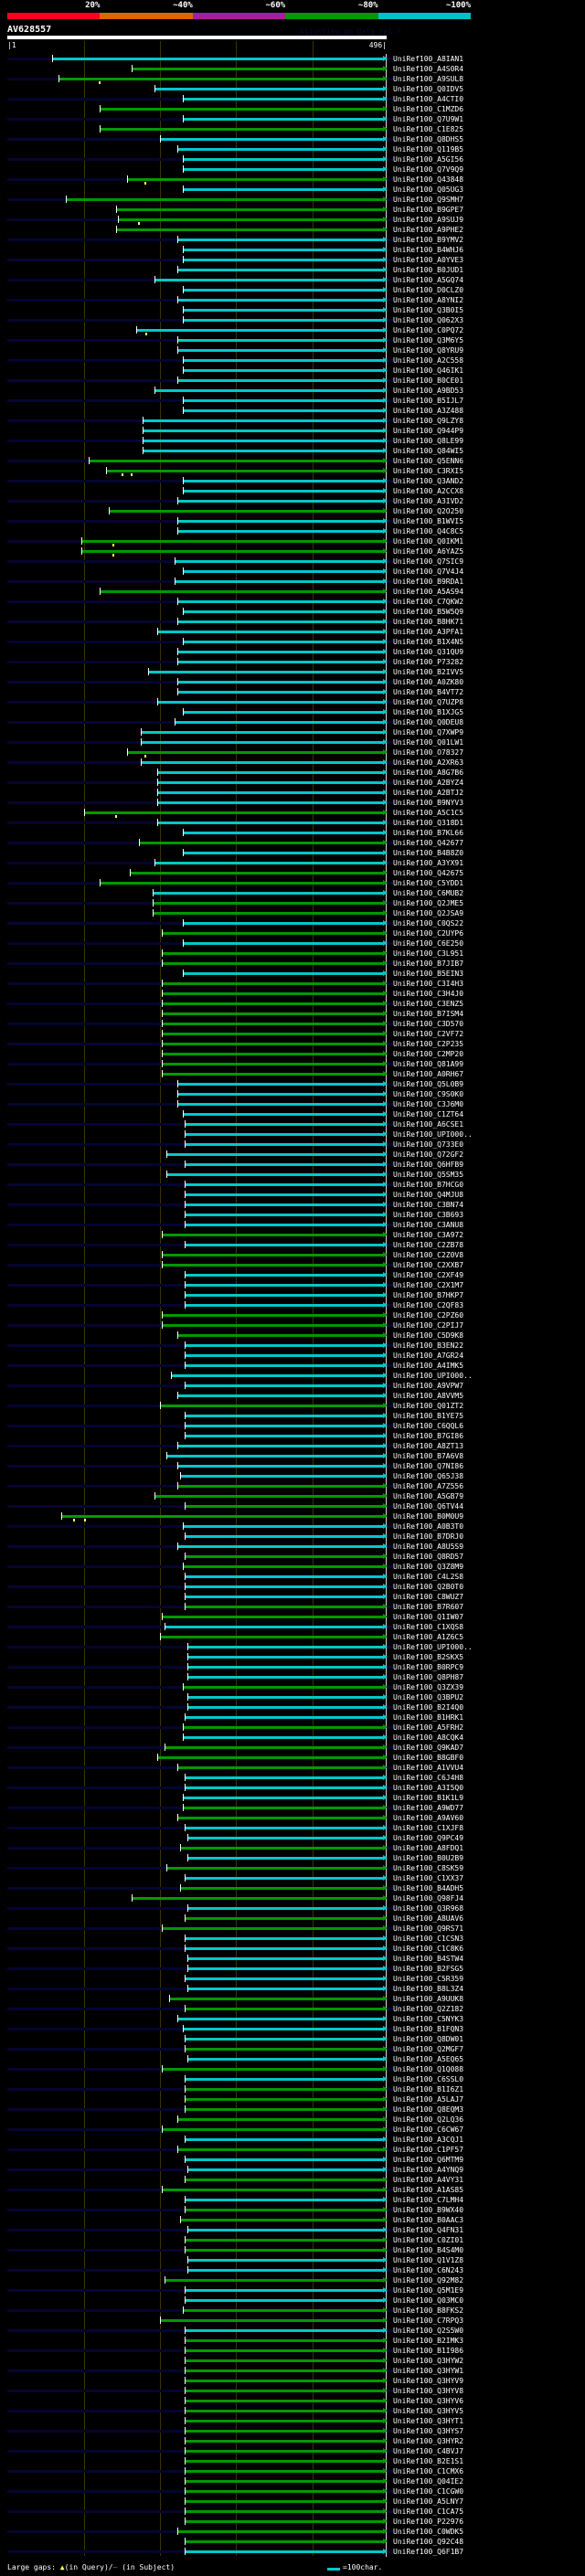  What do you see at coordinates (429, 1285) in the screenshot?
I see `hit-label: UniRef100_C2X1M7` at bounding box center [429, 1285].